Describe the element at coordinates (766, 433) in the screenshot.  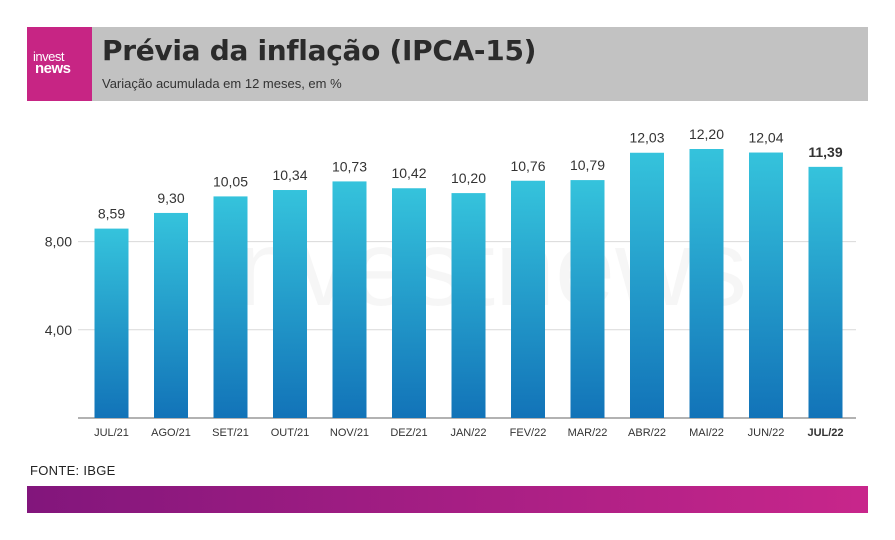
I see `x-tick-label: JUN/22` at that location.